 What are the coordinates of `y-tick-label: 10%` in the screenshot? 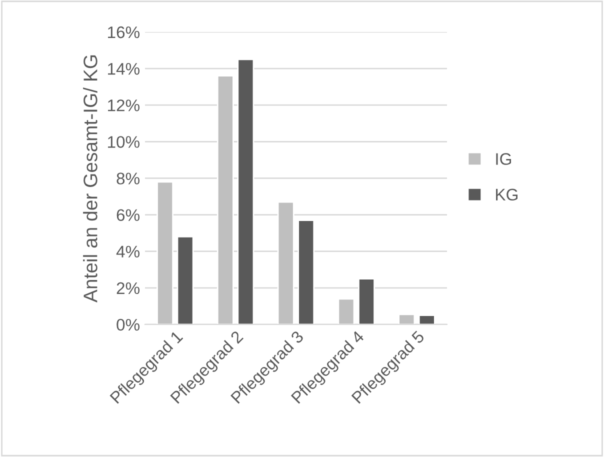 It's located at (124, 142).